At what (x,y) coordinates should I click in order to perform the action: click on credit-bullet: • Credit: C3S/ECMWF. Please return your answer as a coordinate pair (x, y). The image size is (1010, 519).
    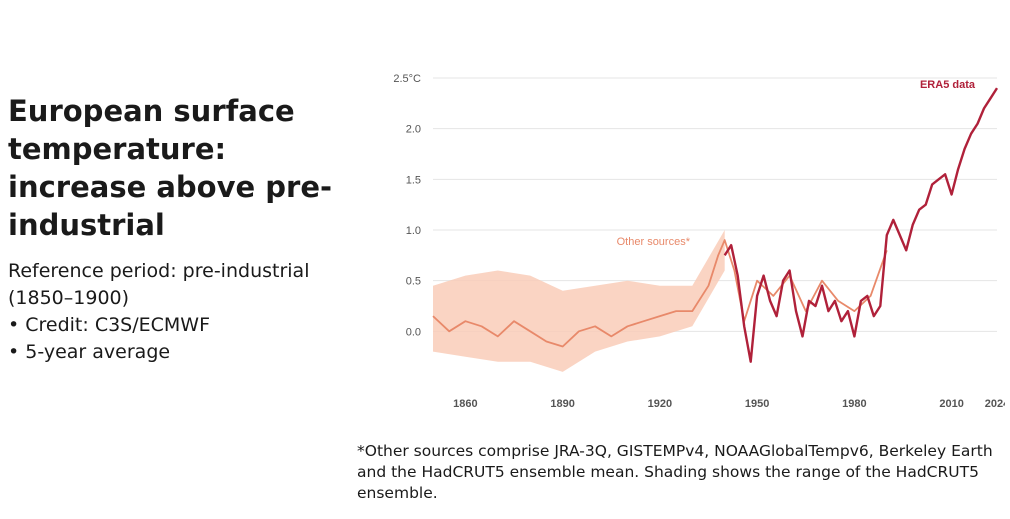
    Looking at the image, I should click on (109, 325).